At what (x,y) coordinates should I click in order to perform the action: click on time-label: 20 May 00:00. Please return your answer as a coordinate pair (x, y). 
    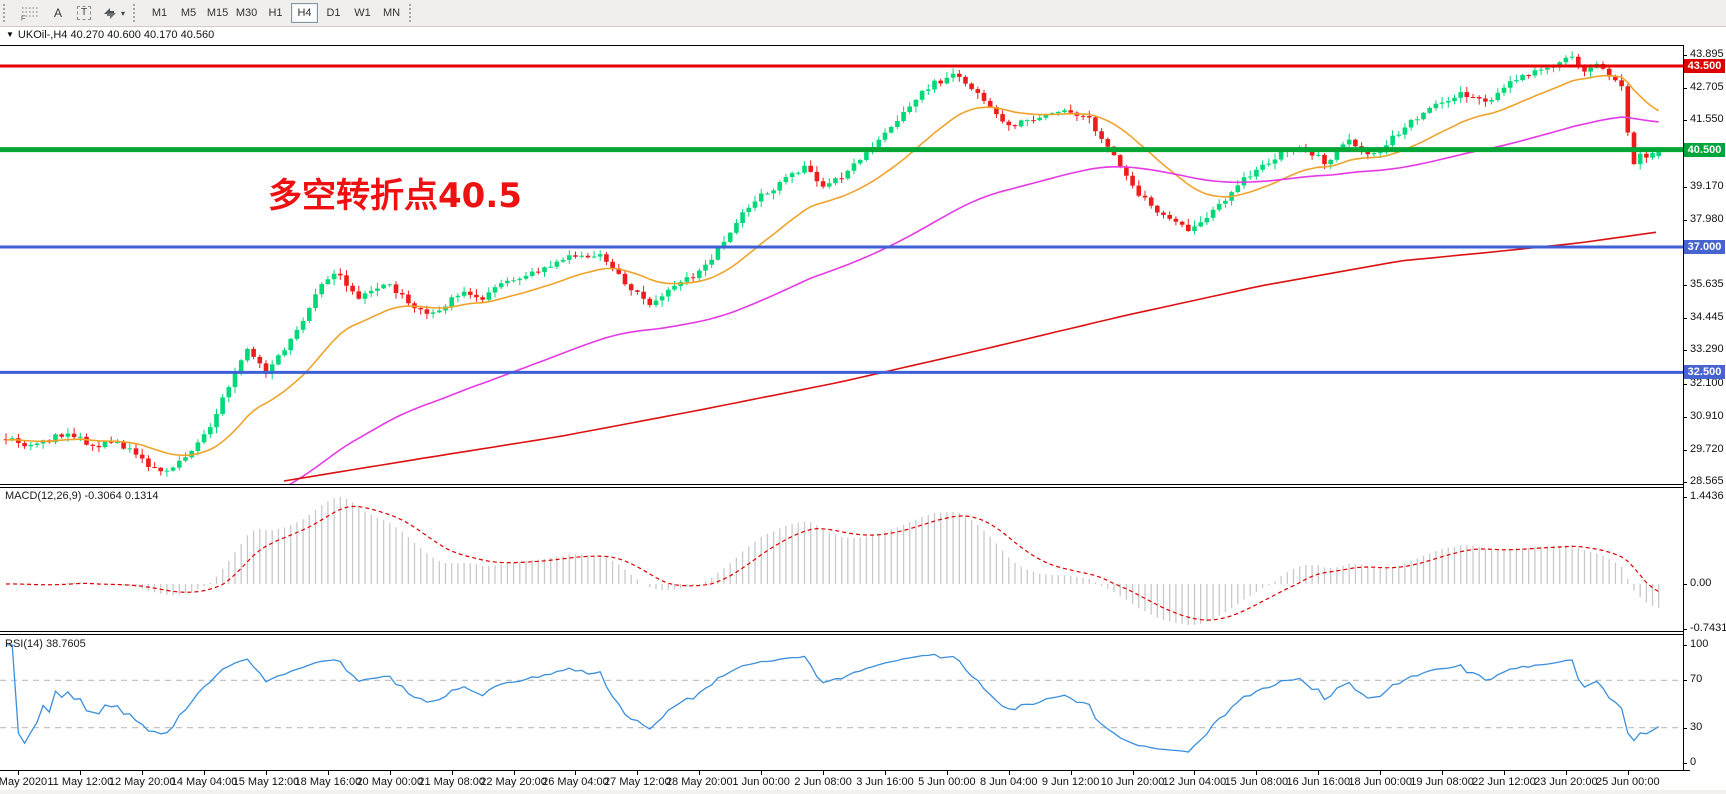
    Looking at the image, I should click on (390, 782).